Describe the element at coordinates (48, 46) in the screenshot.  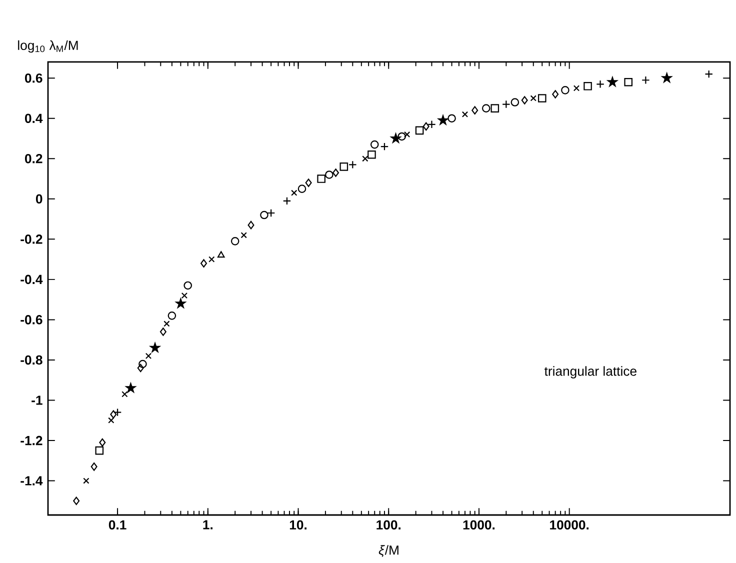
I see `y-axis-title: log$_{10}$ λ$_{M}$/M` at that location.